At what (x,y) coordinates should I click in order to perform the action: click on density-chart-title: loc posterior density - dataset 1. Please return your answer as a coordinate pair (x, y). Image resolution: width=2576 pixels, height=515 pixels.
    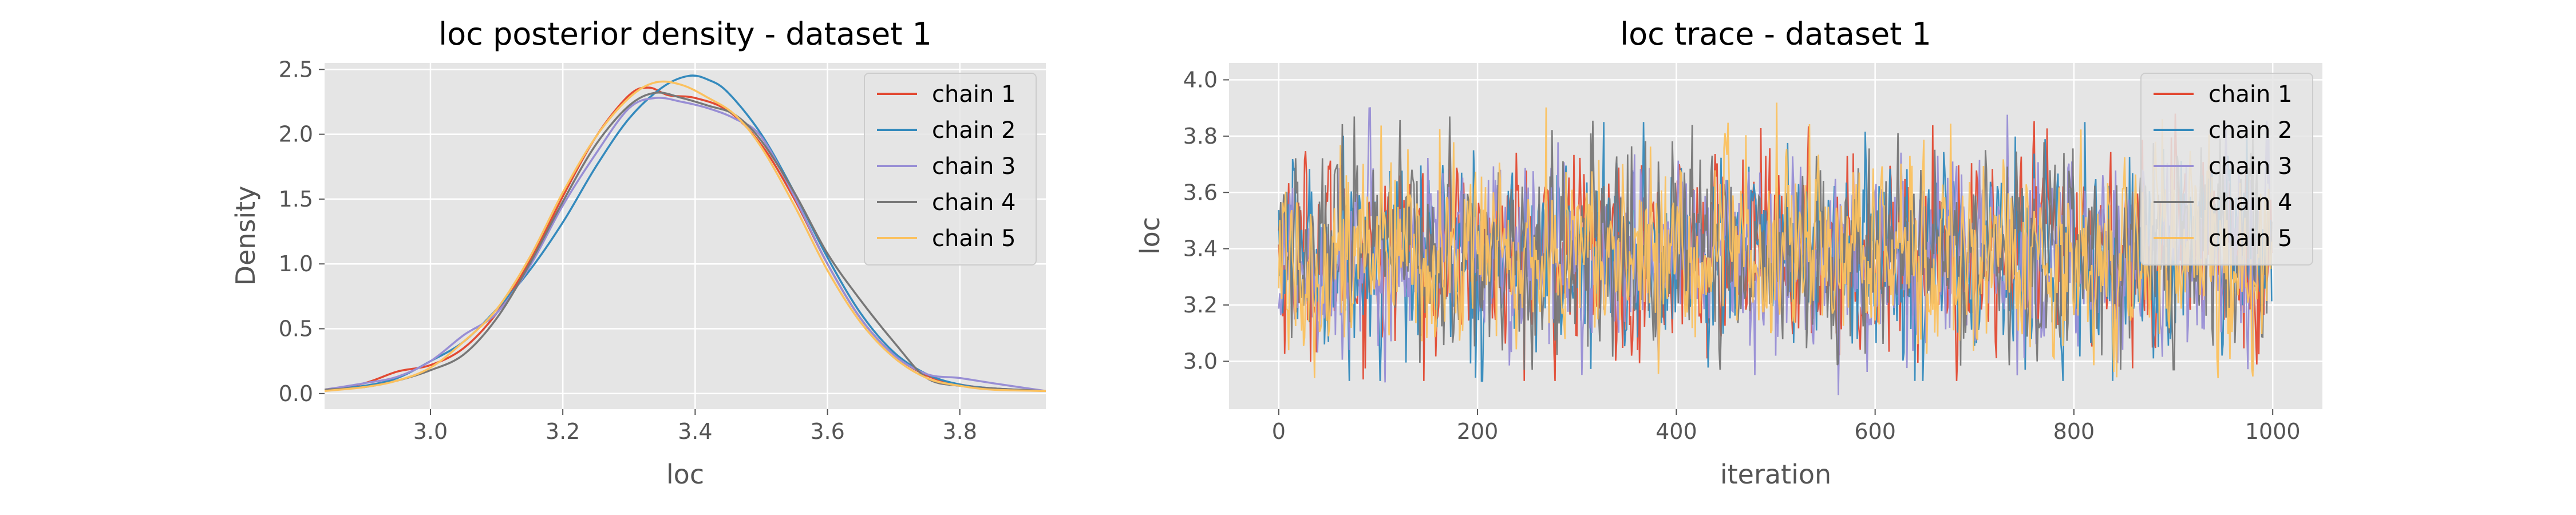
    Looking at the image, I should click on (685, 34).